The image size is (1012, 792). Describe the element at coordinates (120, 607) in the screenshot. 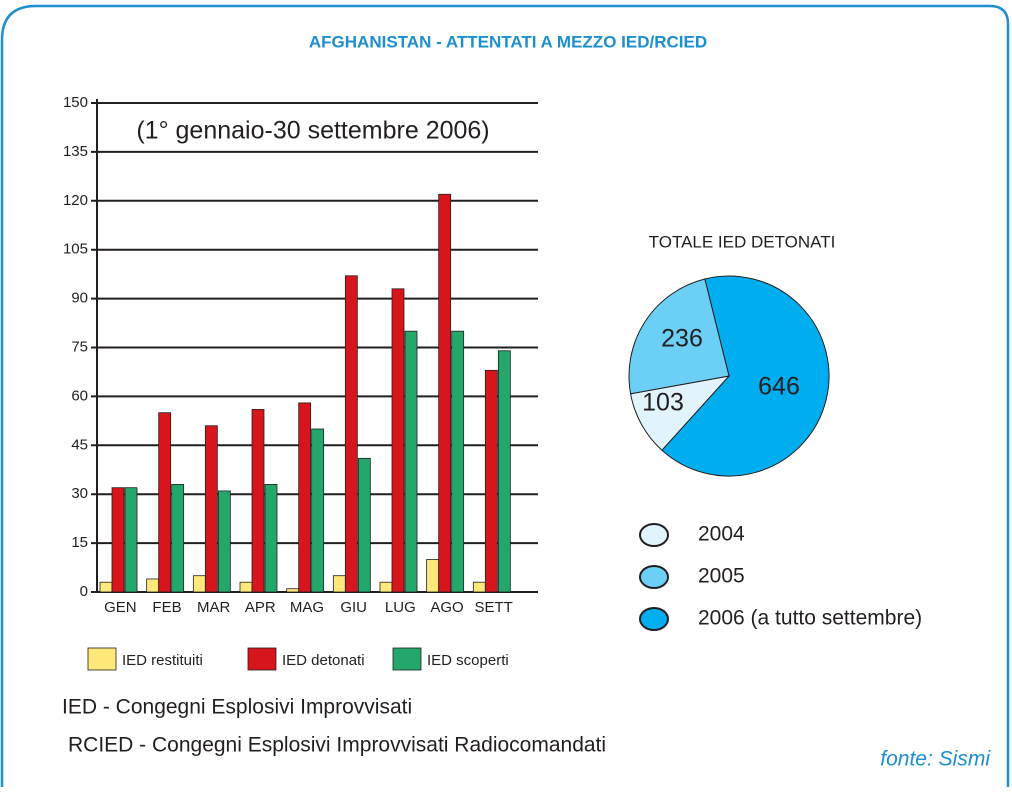

I see `x-tick-label: GEN` at that location.